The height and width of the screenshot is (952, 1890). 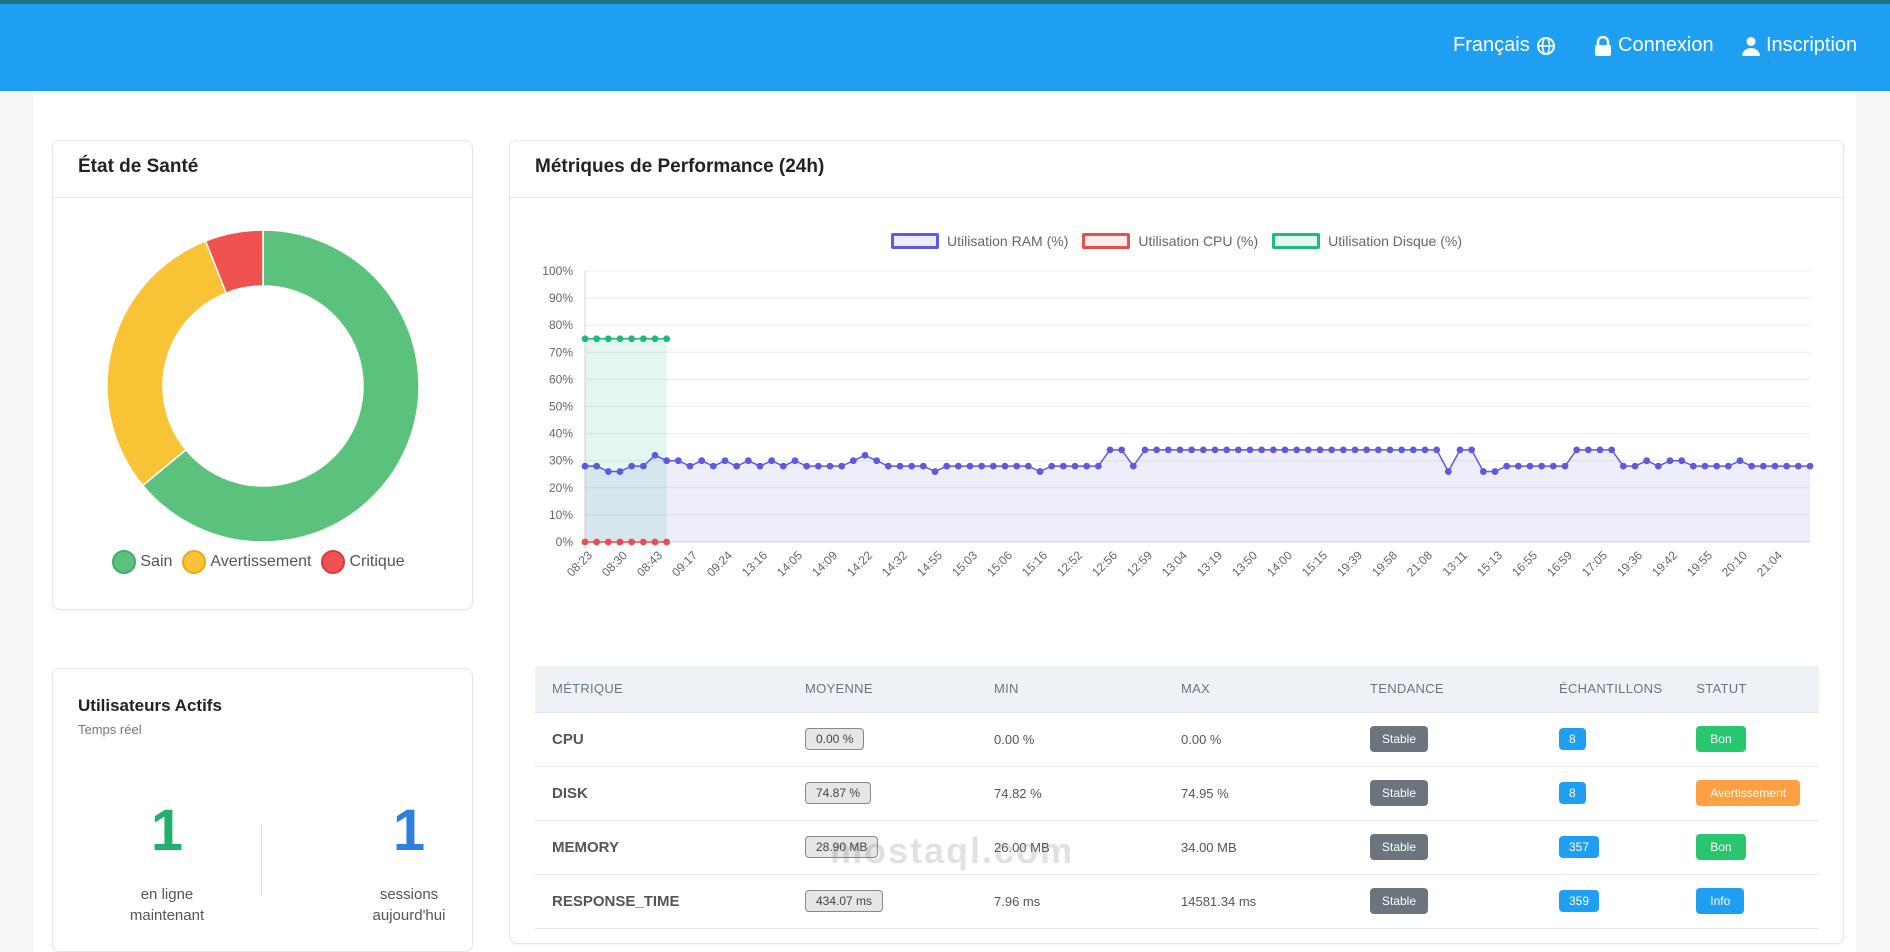 I want to click on legend-avertissement: Avertissement, so click(x=246, y=562).